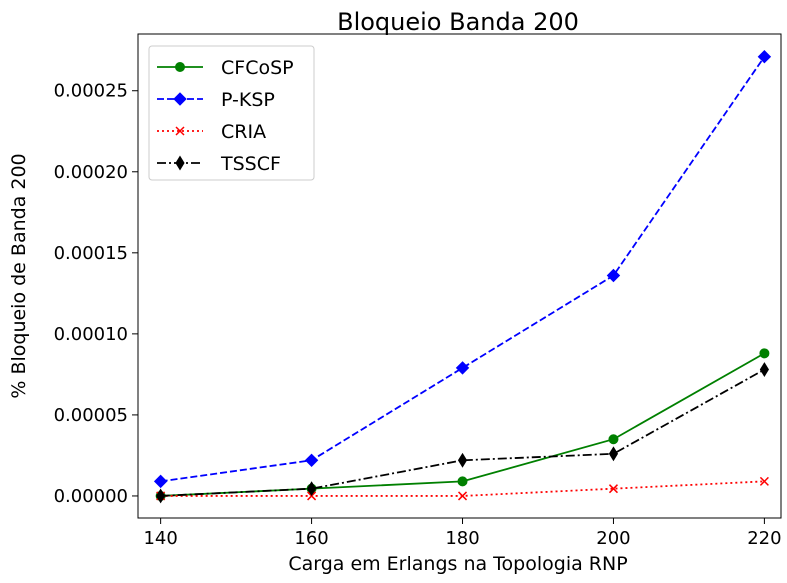 Image resolution: width=787 pixels, height=583 pixels. What do you see at coordinates (257, 68) in the screenshot?
I see `legend-label: CFCoSP` at bounding box center [257, 68].